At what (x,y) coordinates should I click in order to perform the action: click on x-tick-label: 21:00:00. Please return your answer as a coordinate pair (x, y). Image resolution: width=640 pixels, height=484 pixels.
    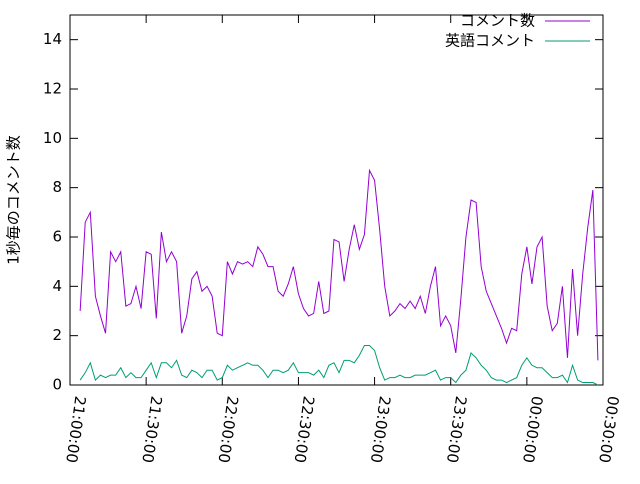
    Looking at the image, I should click on (75, 429).